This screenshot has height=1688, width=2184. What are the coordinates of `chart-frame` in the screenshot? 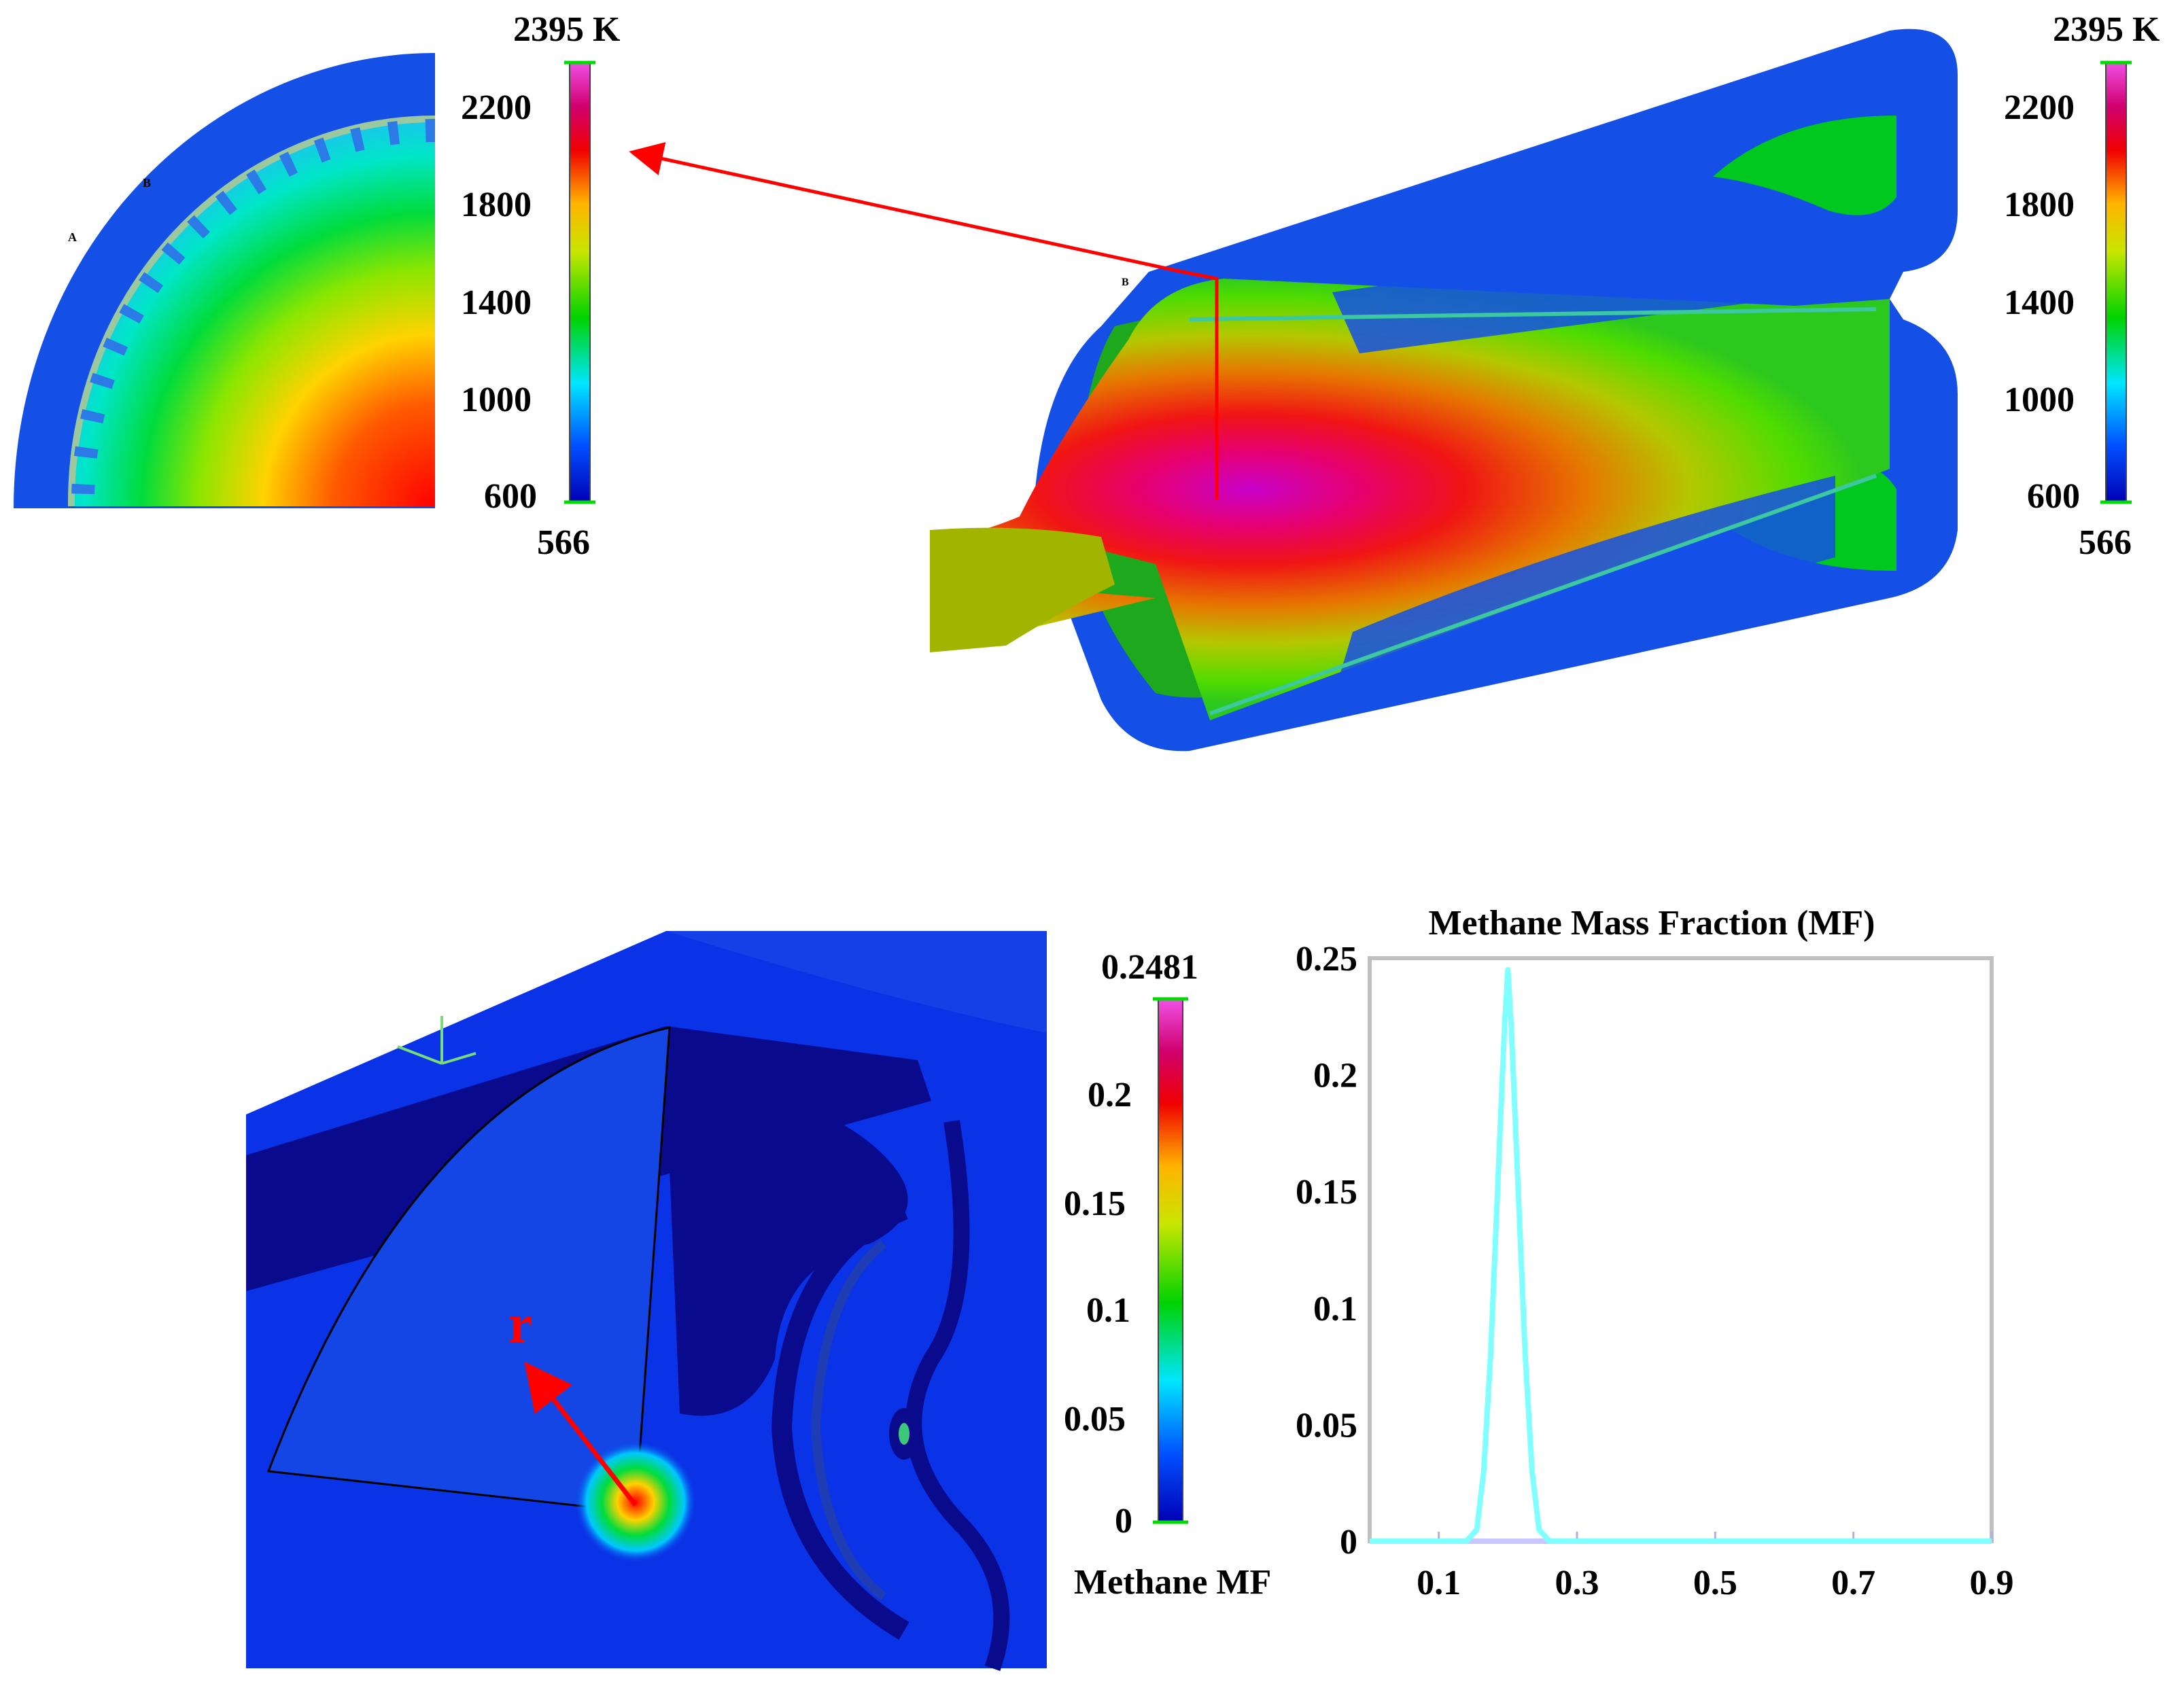 It's located at (1681, 1249).